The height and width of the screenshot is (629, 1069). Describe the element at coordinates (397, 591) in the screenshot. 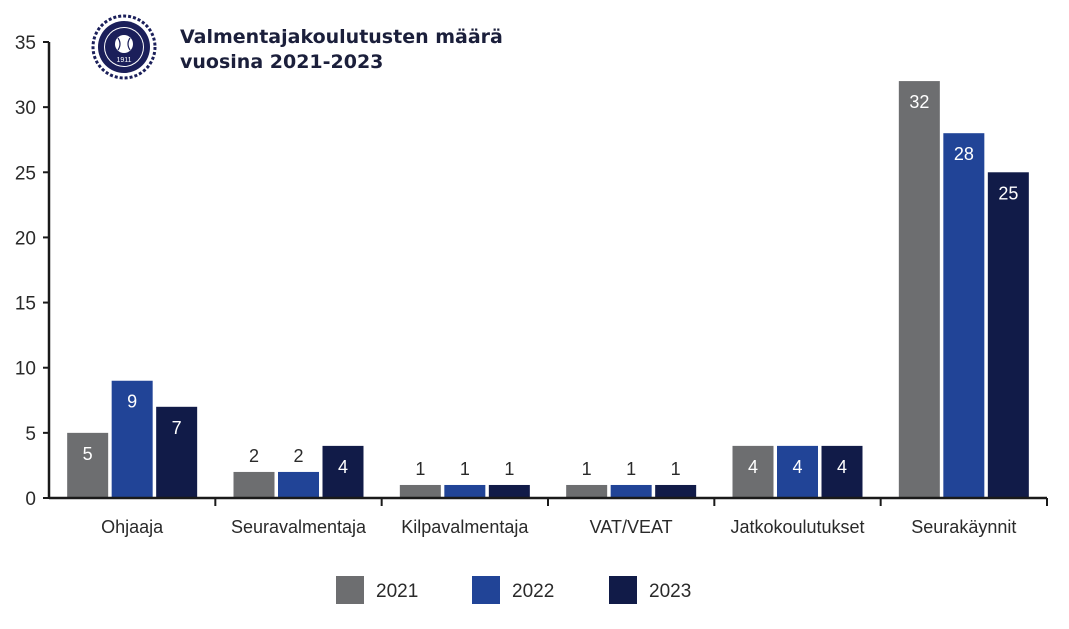

I see `legend-label: 2021` at that location.